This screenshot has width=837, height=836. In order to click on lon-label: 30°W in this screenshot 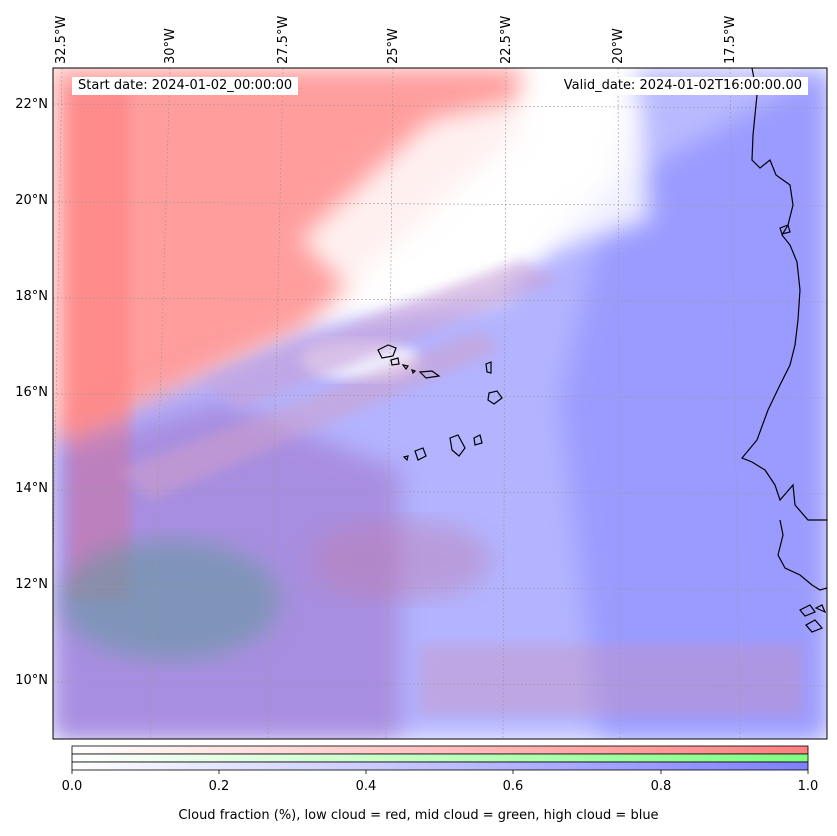, I will do `click(170, 46)`.